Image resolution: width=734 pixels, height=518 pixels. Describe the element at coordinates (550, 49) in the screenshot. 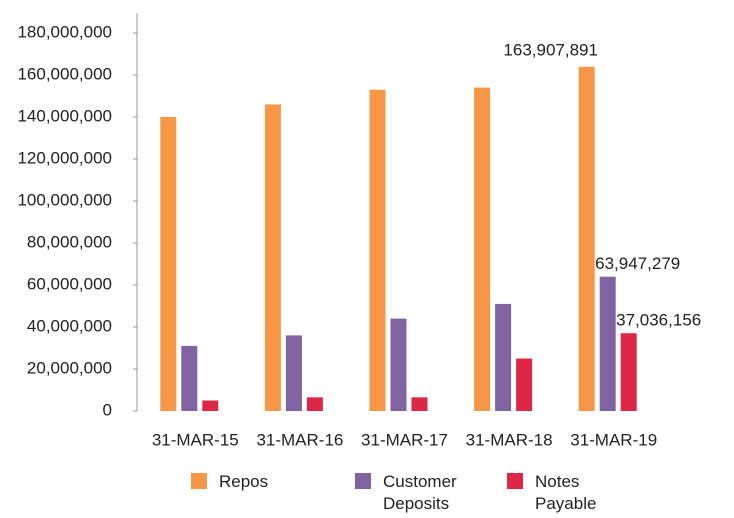

I see `data-label: 163,907,891` at that location.